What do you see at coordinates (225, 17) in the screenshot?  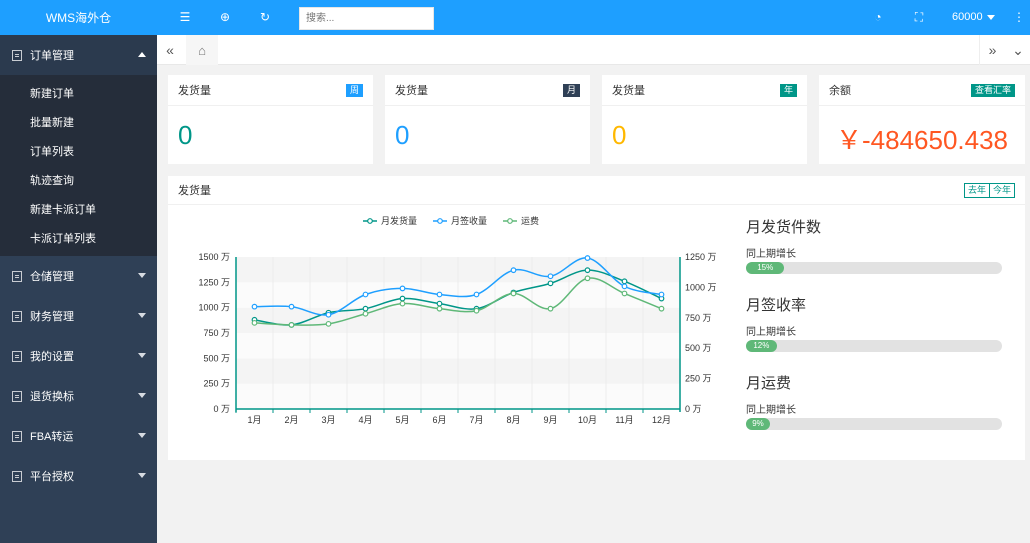 I see `globe-icon: ⊕` at bounding box center [225, 17].